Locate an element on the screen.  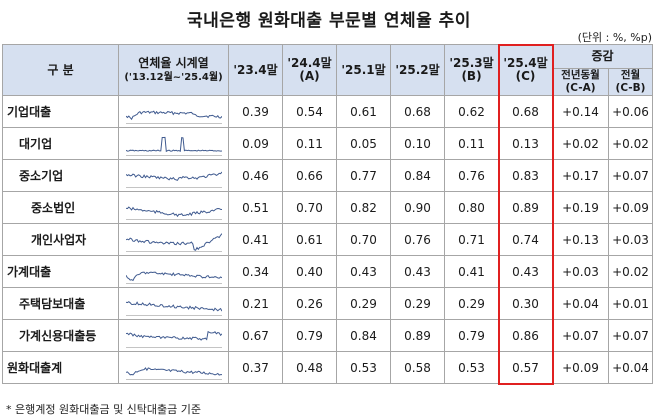
table-row: 원화대출계 0.37 0.48 0.53 0.58 0.53 0.57 +0.09 +0.04 is located at coordinates (327, 367).